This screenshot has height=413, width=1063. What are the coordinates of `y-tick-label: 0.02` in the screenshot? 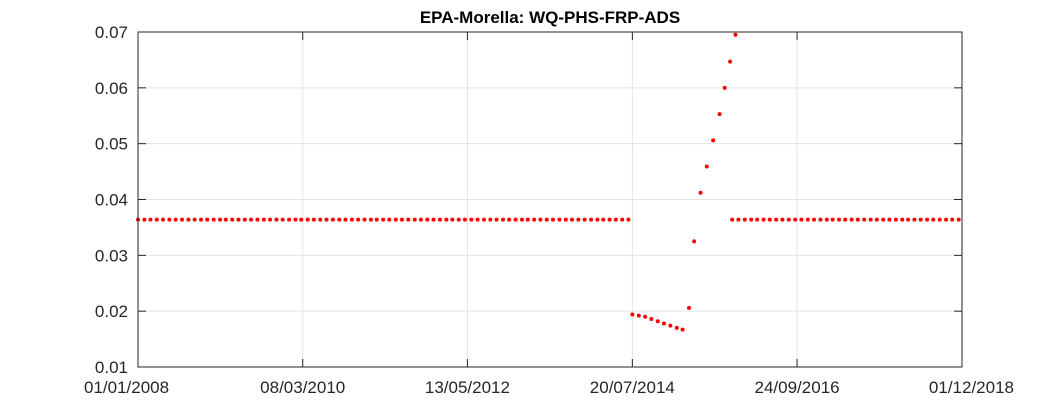 It's located at (111, 311).